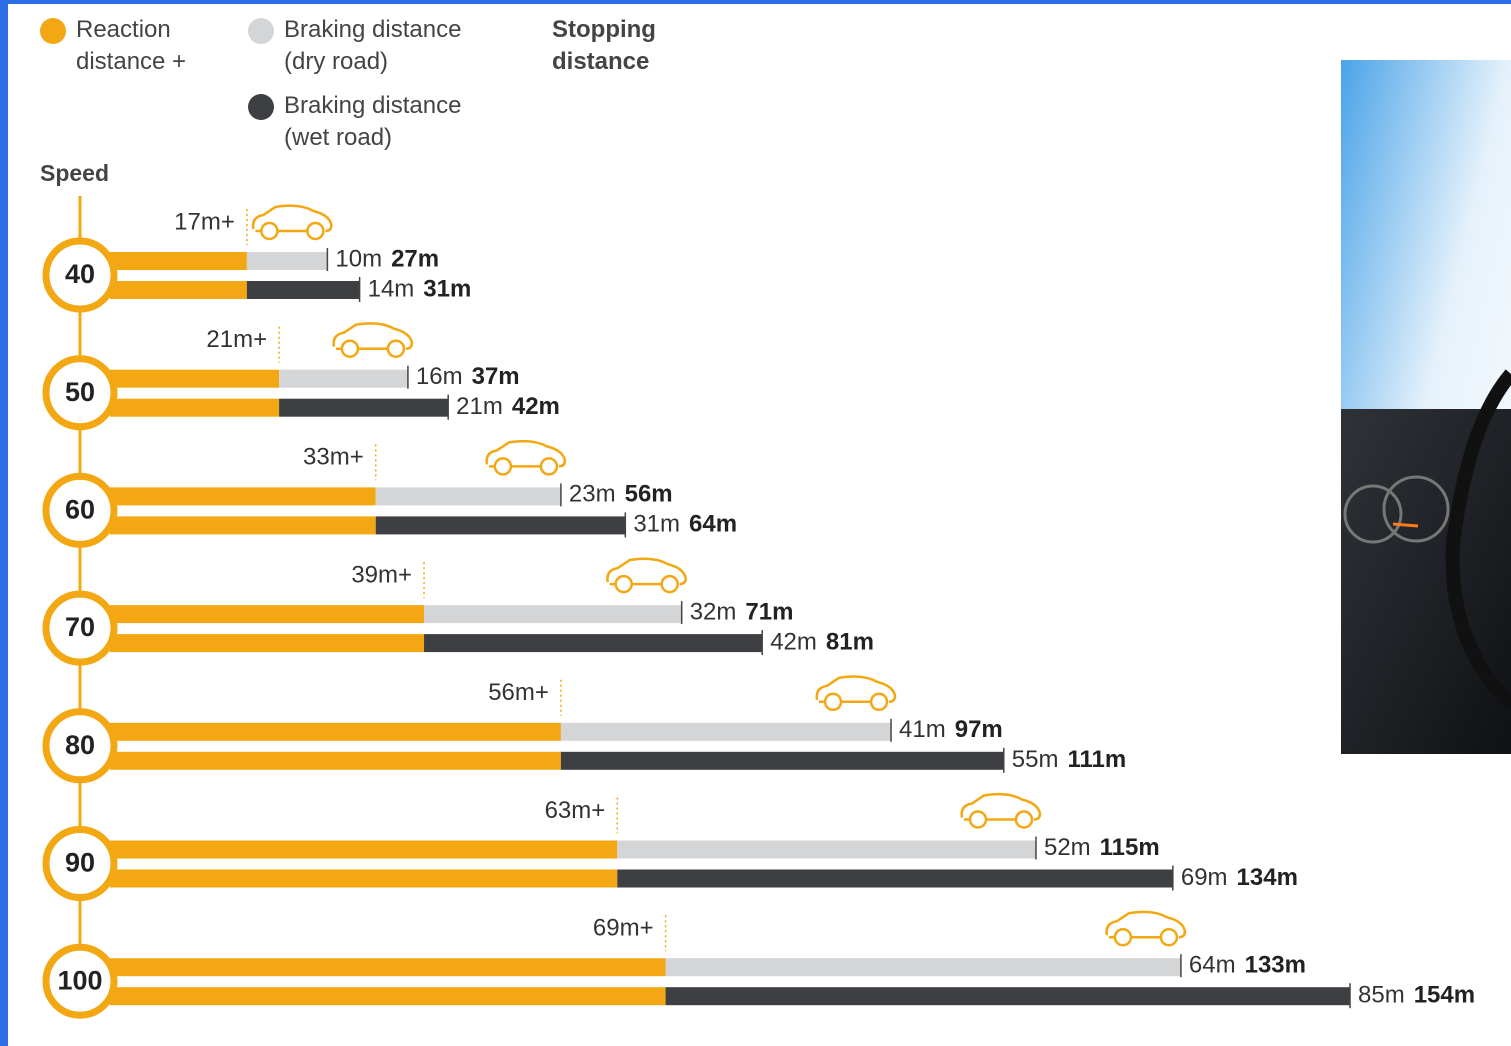 This screenshot has height=1046, width=1511. Describe the element at coordinates (769, 611) in the screenshot. I see `dry-stopping-label: 71m` at that location.